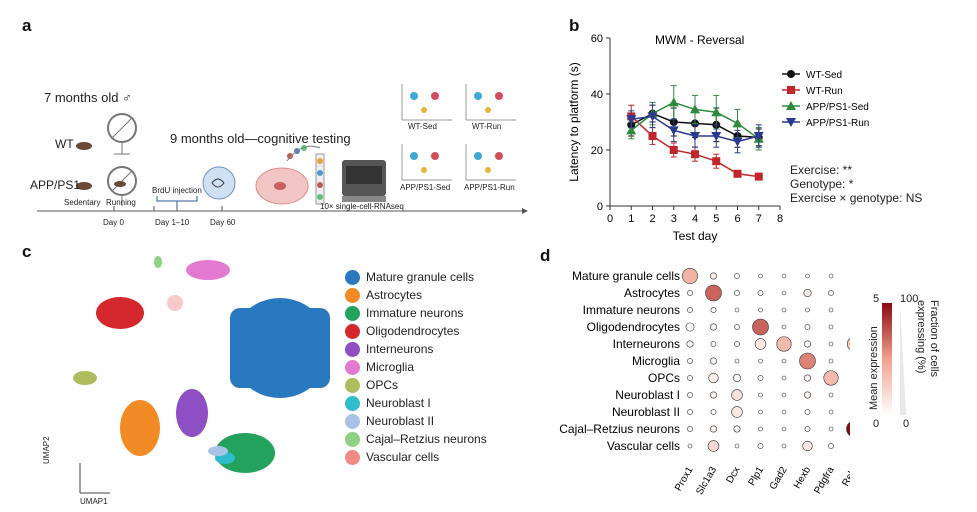 The image size is (977, 512). What do you see at coordinates (120, 313) in the screenshot?
I see `umap-cluster-oligodendrocytes` at bounding box center [120, 313].